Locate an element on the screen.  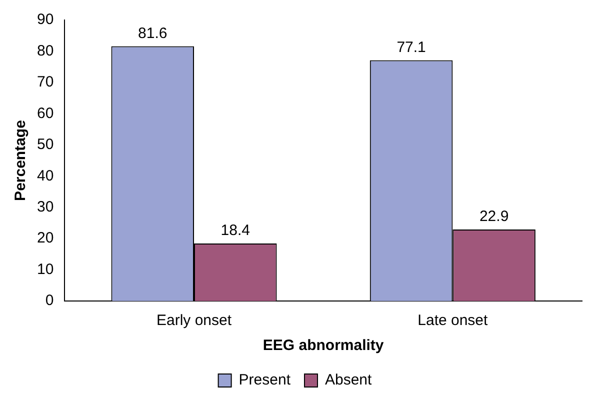
data-label: 18.4 is located at coordinates (235, 231).